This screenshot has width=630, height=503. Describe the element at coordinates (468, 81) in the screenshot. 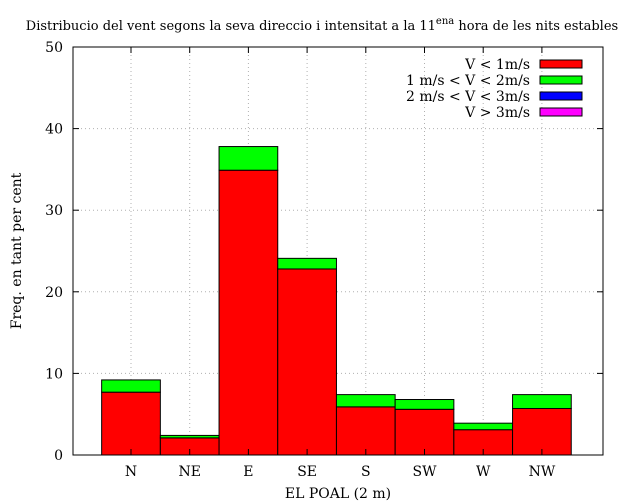

I see `legend-label: 1 m/s < V < 2m/s` at that location.